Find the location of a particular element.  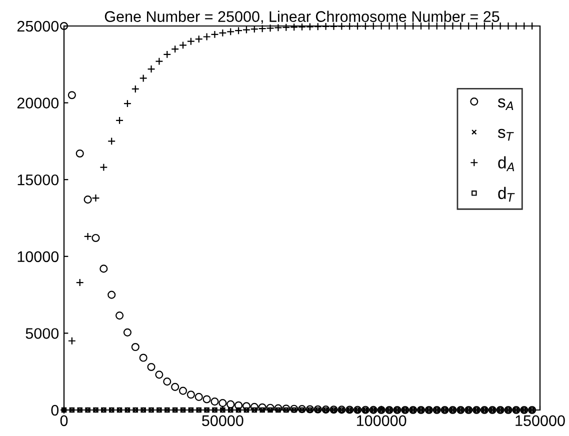

legend-label: d$_{T}$ is located at coordinates (506, 194).